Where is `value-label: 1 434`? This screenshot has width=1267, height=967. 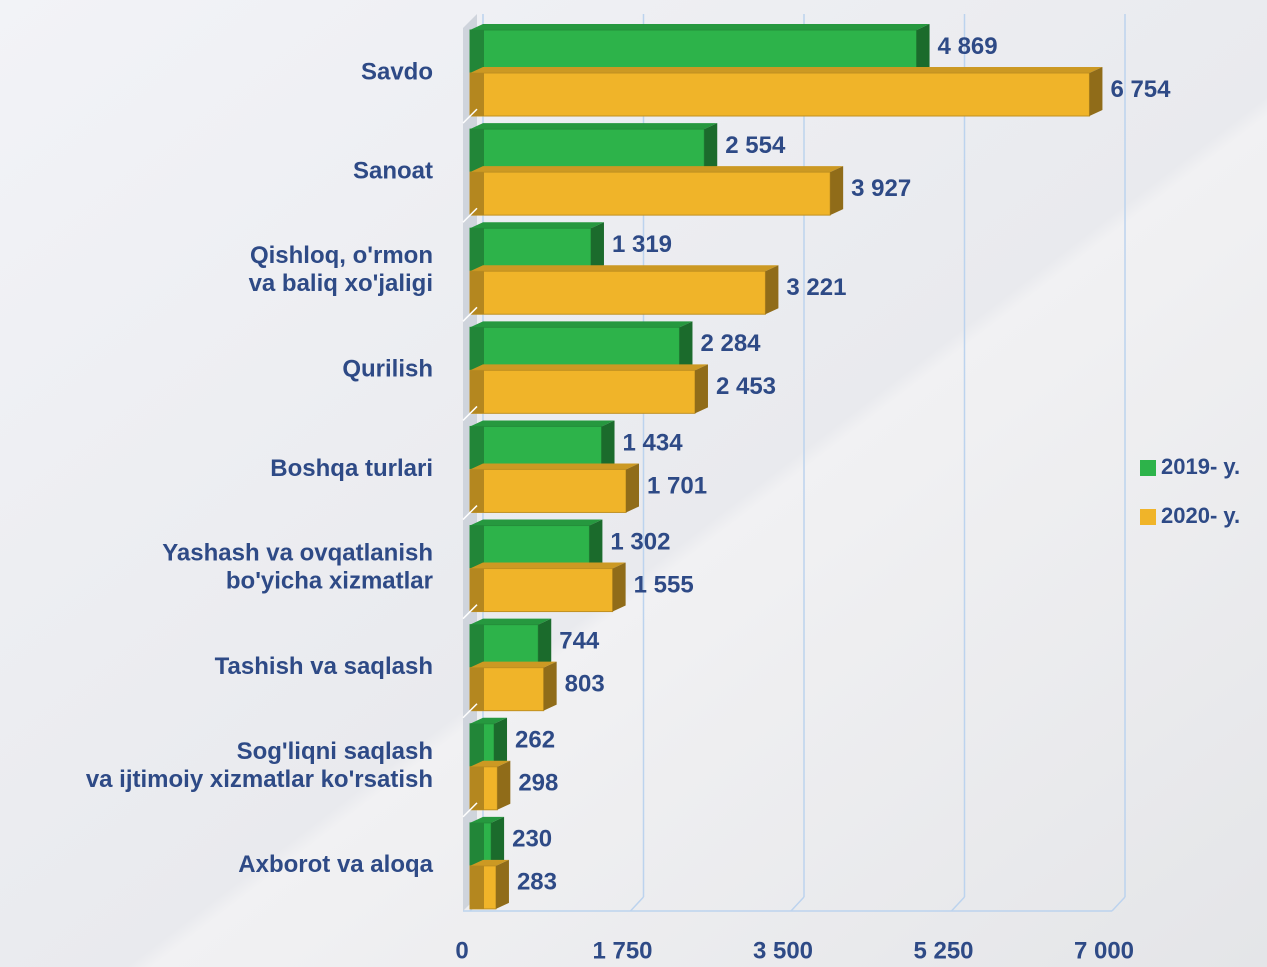
value-label: 1 434 is located at coordinates (653, 442).